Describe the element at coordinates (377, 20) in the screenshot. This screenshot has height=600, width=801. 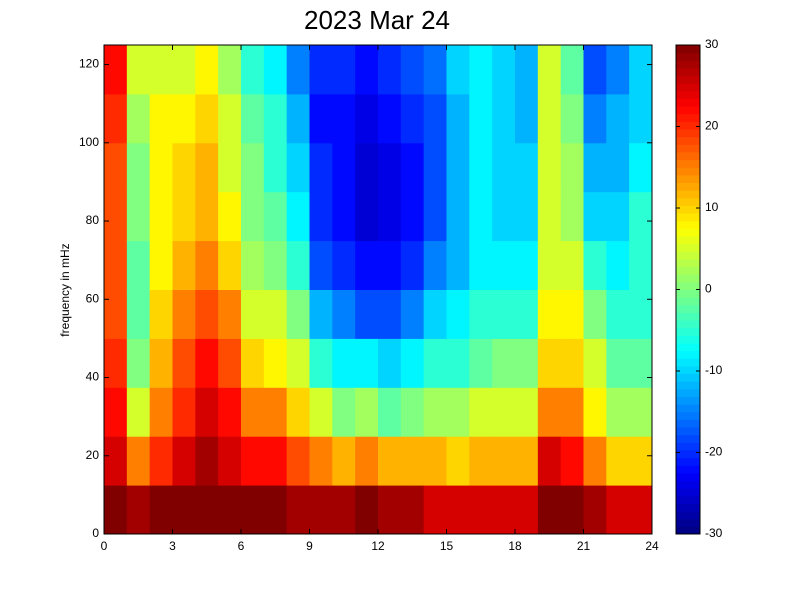
I see `chart-title: 2023 Mar 24` at that location.